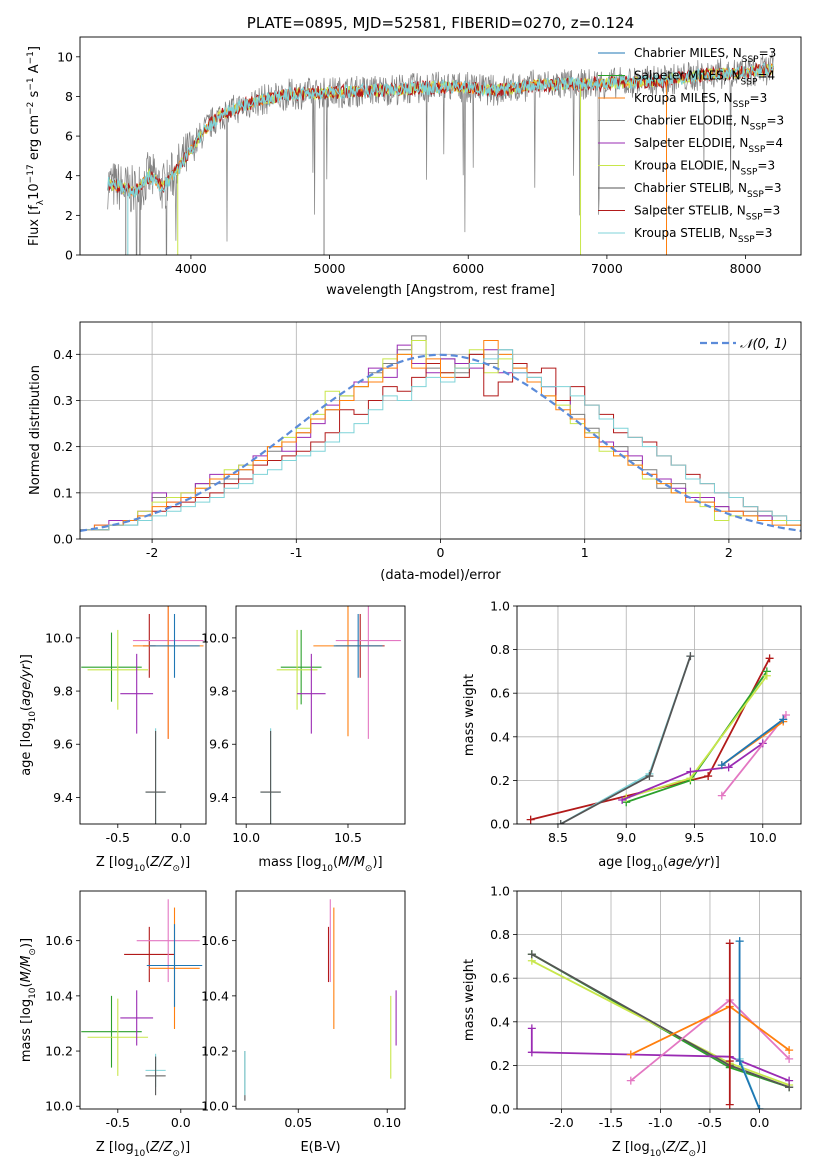  I want to click on spectrum-data-line, so click(440, 154).